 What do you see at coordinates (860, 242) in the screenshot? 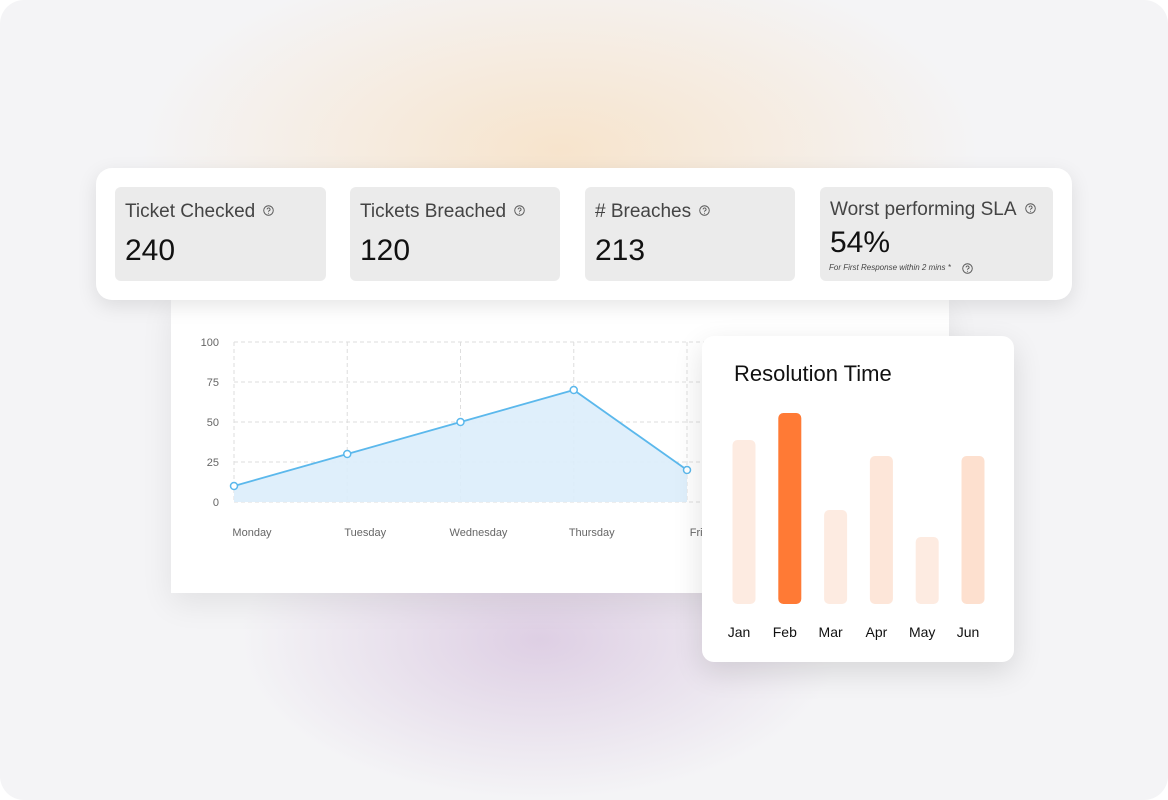
I see `stat-value: 54%` at bounding box center [860, 242].